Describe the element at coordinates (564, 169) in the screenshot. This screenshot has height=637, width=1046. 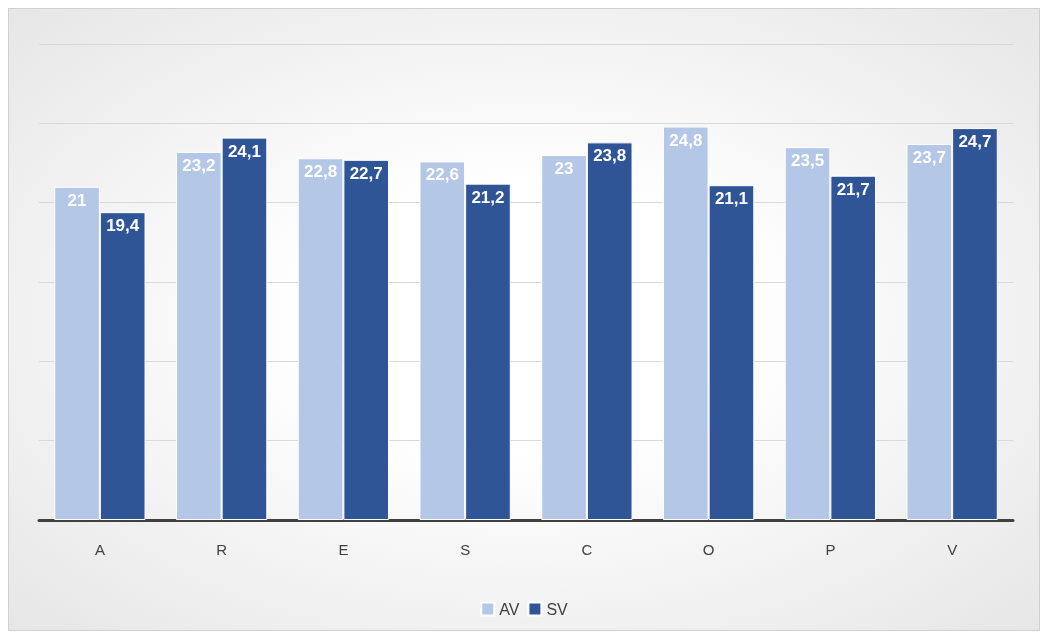
I see `data-label: 23` at that location.